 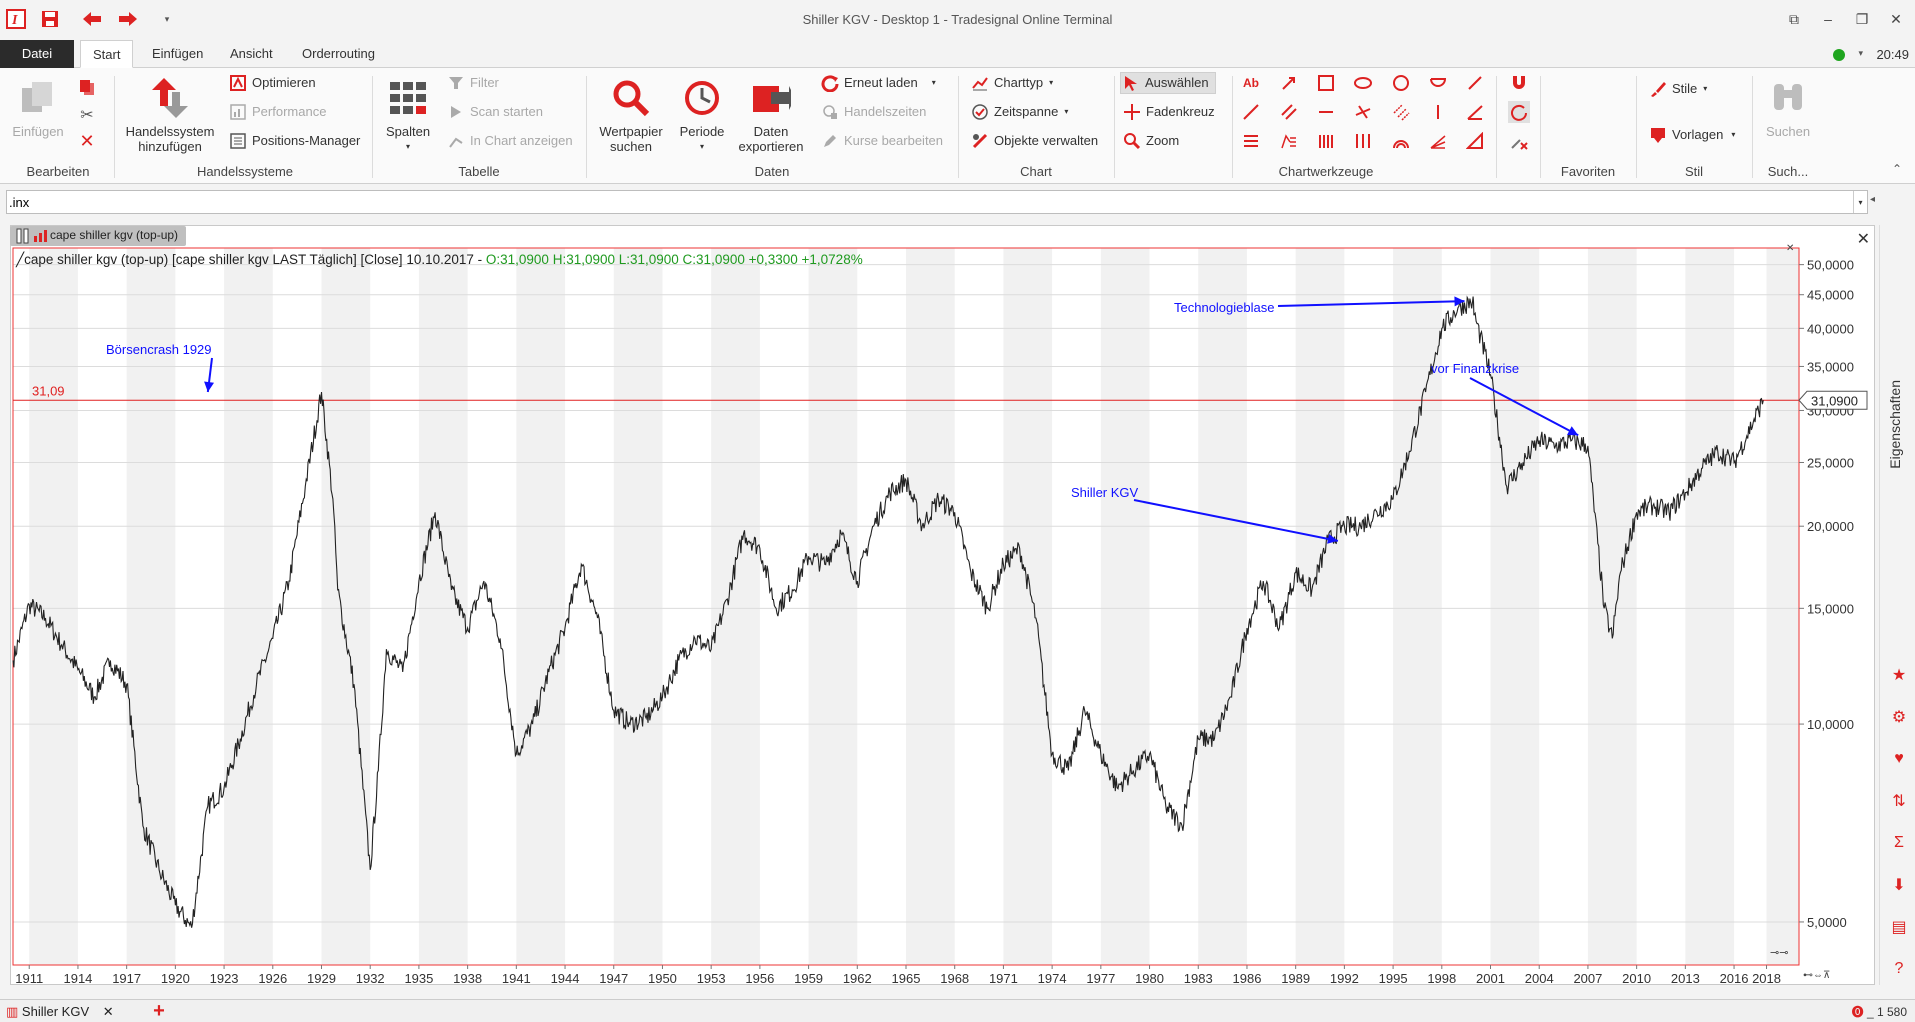 What do you see at coordinates (1691, 135) in the screenshot?
I see `vorlagen-button: Vorlagen ▾` at bounding box center [1691, 135].